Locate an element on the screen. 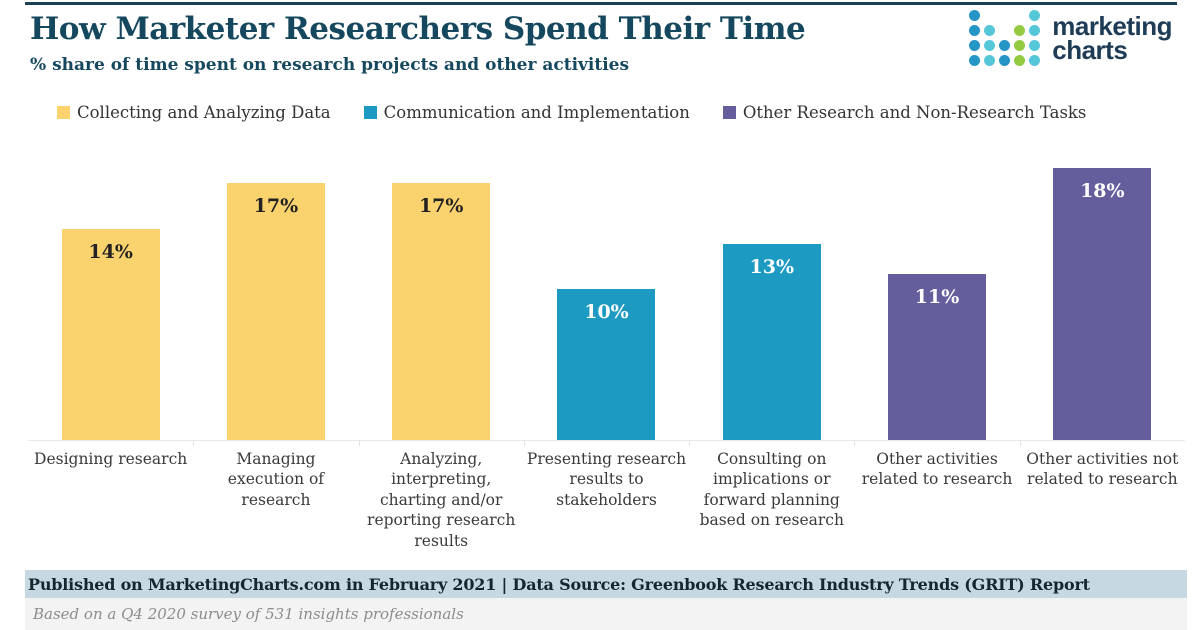 This screenshot has width=1200, height=630. legend-label: Communication and Implementation is located at coordinates (536, 112).